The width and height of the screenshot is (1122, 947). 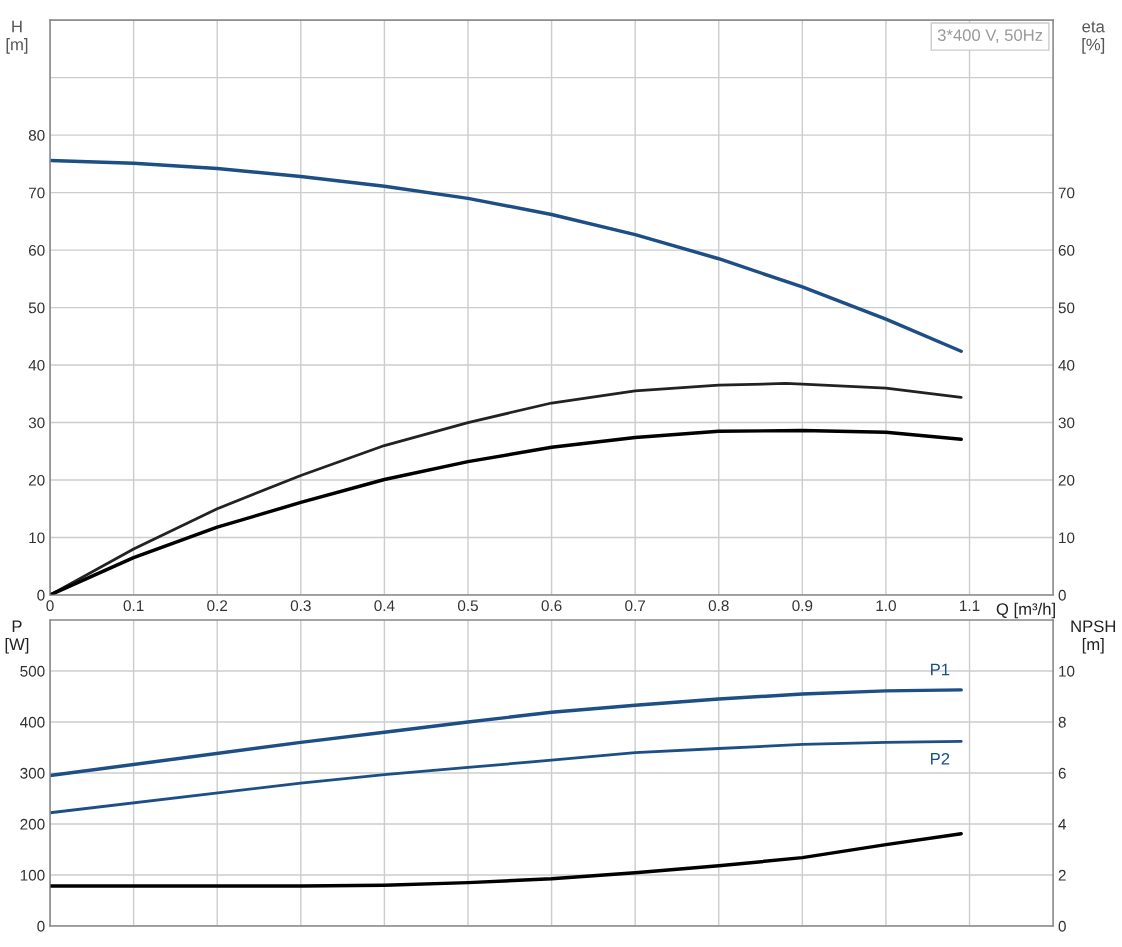 What do you see at coordinates (886, 606) in the screenshot?
I see `x-tick-label: 1.0` at bounding box center [886, 606].